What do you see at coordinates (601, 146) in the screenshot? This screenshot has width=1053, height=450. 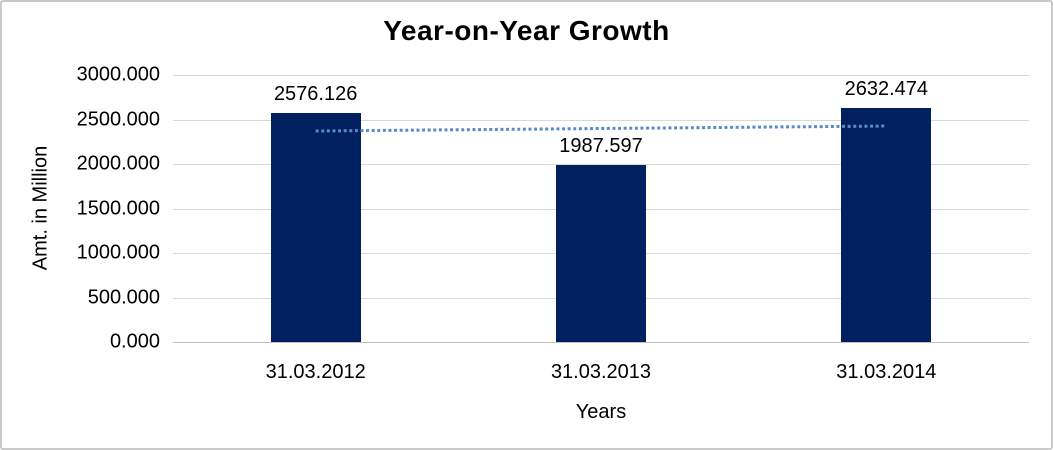 I see `bar-value-label: 1987.597` at bounding box center [601, 146].